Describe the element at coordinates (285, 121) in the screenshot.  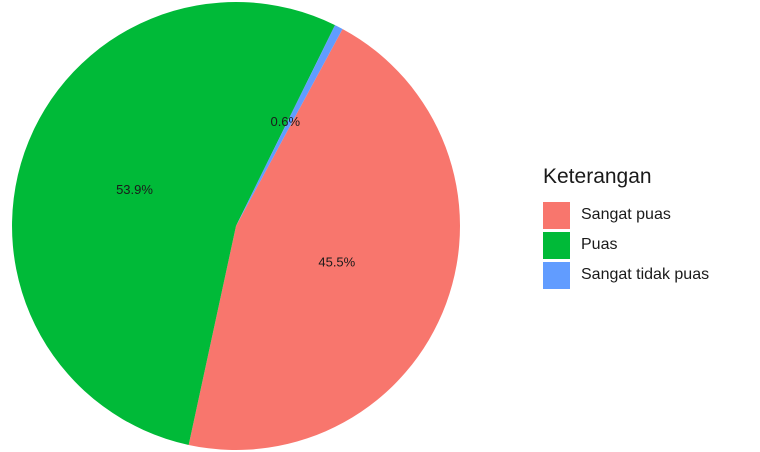
I see `slice-label-sangat-tidak-puas: 0.6%` at that location.